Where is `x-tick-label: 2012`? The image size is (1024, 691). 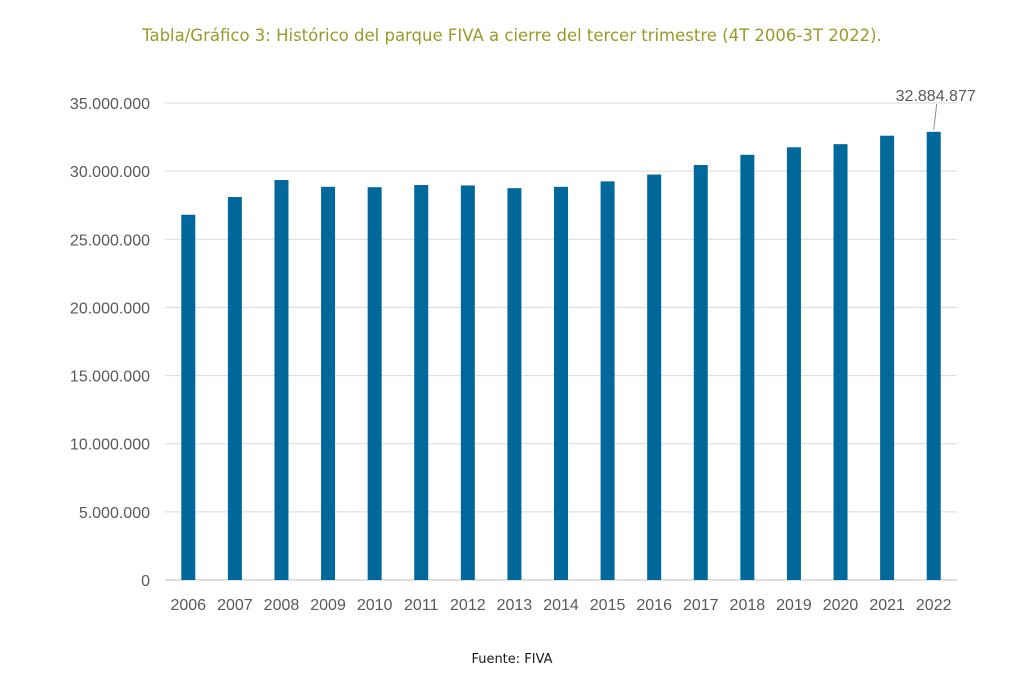
x-tick-label: 2012 is located at coordinates (468, 605).